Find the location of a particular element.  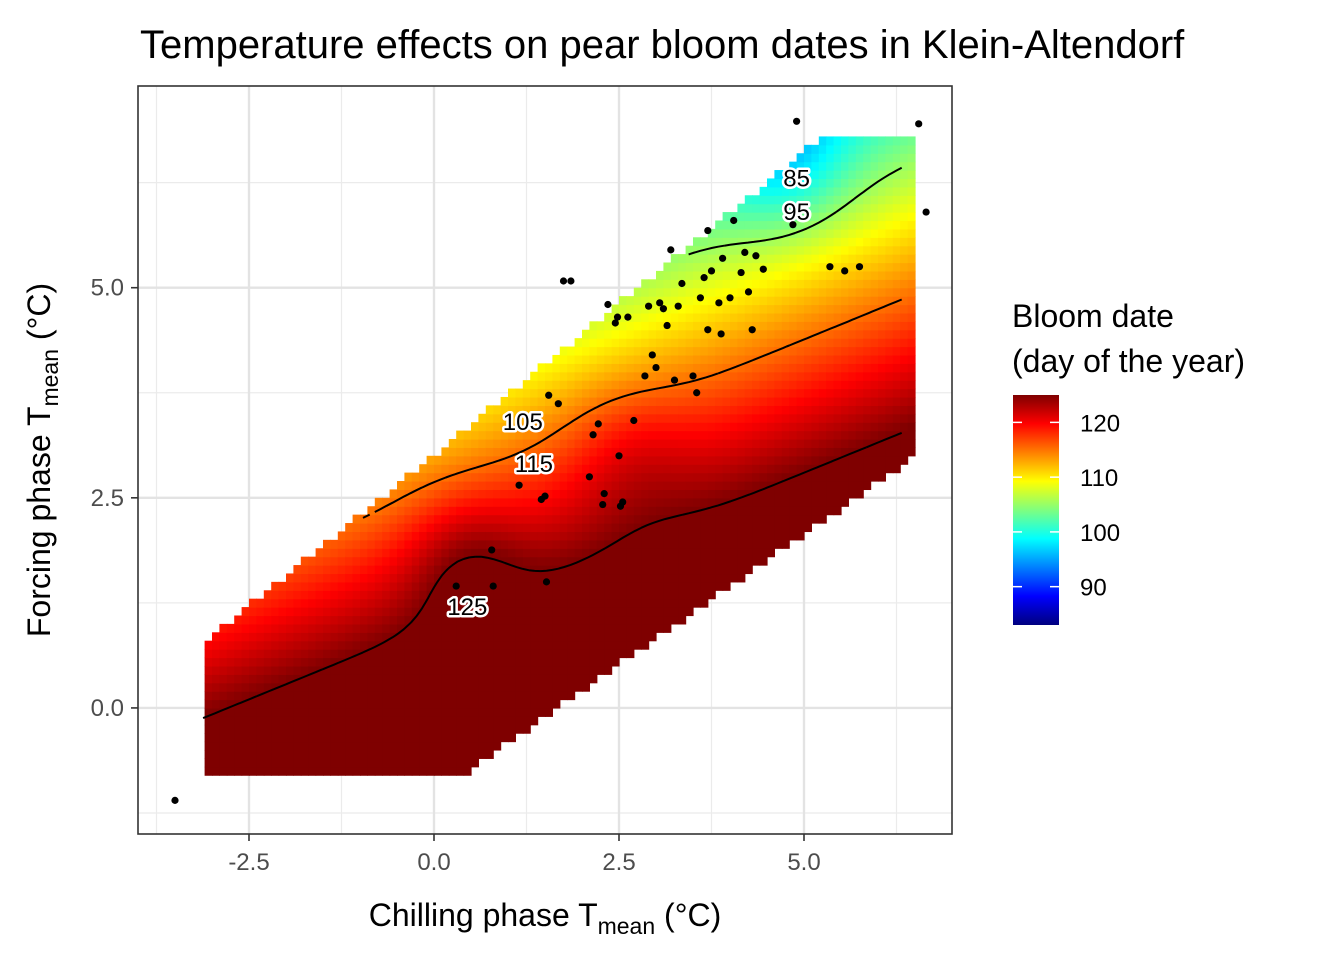

observation-point is located at coordinates (456, 586).